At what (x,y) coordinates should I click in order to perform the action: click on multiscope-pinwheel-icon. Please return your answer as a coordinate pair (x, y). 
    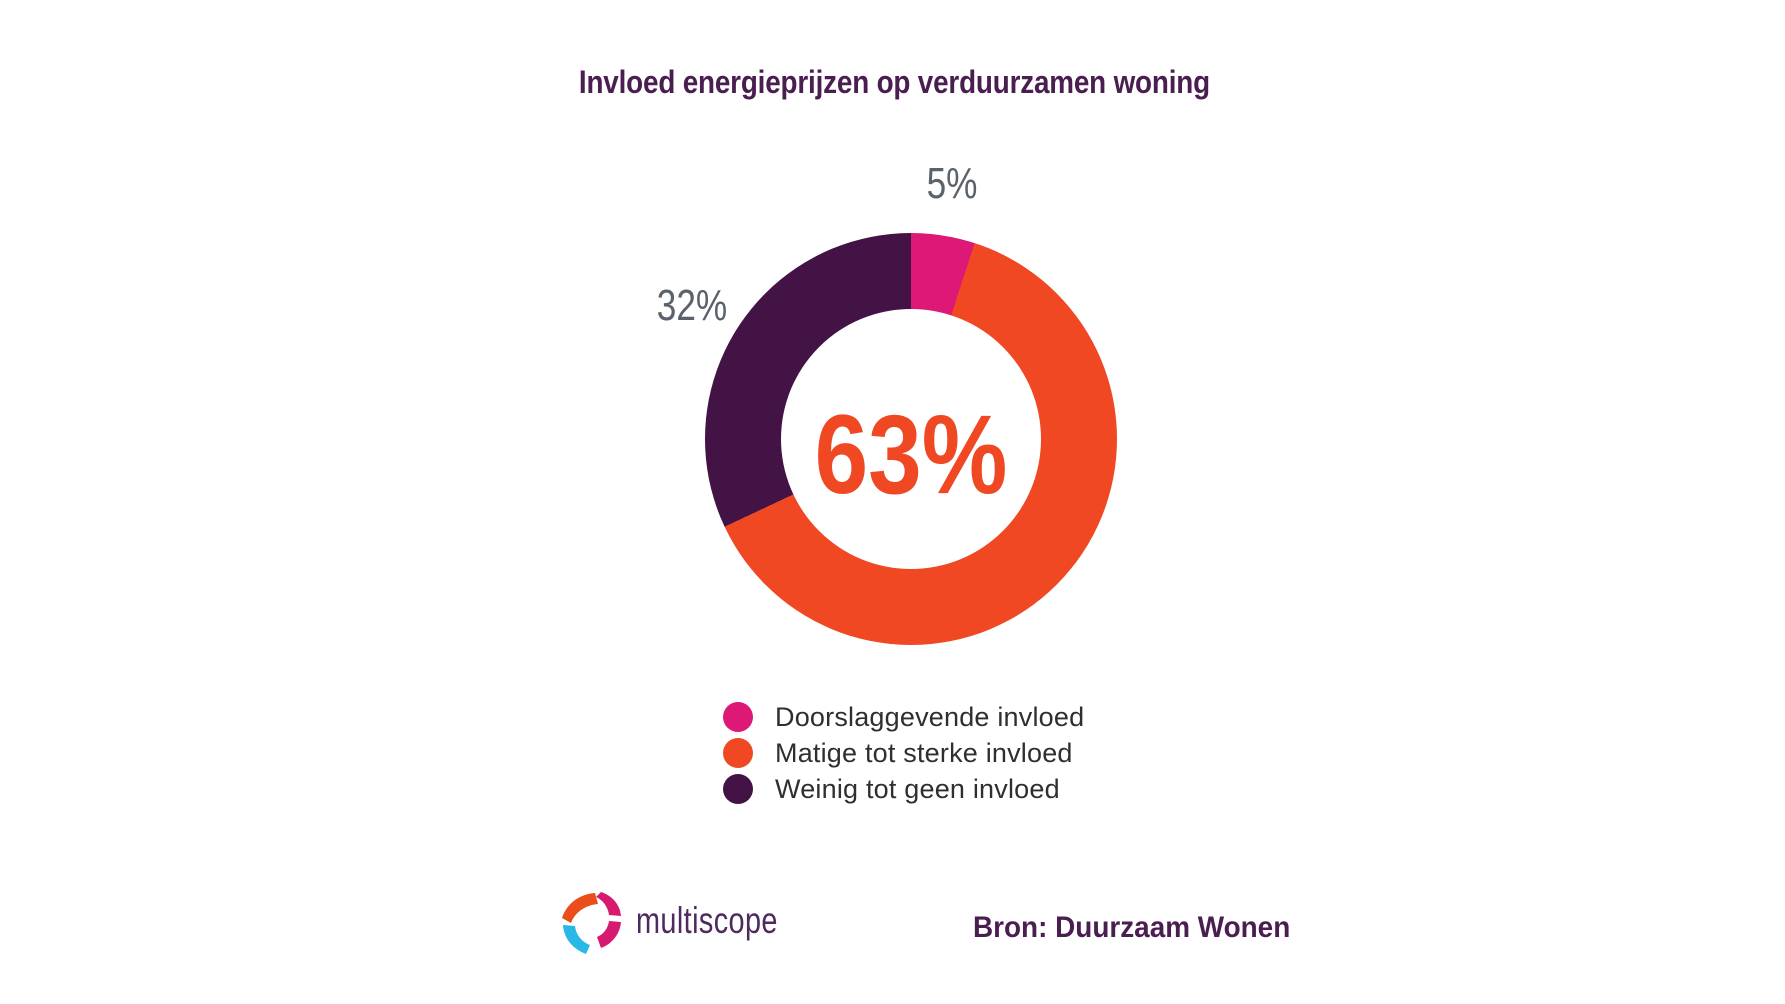
    Looking at the image, I should click on (591, 923).